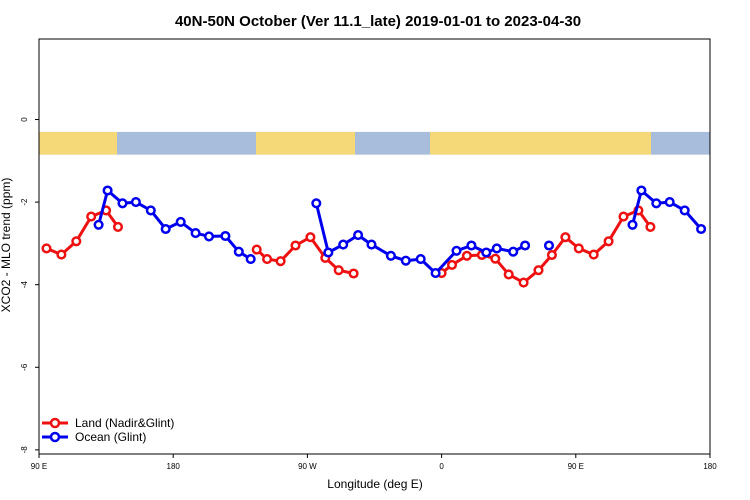  I want to click on y-tick-label: 0, so click(24, 119).